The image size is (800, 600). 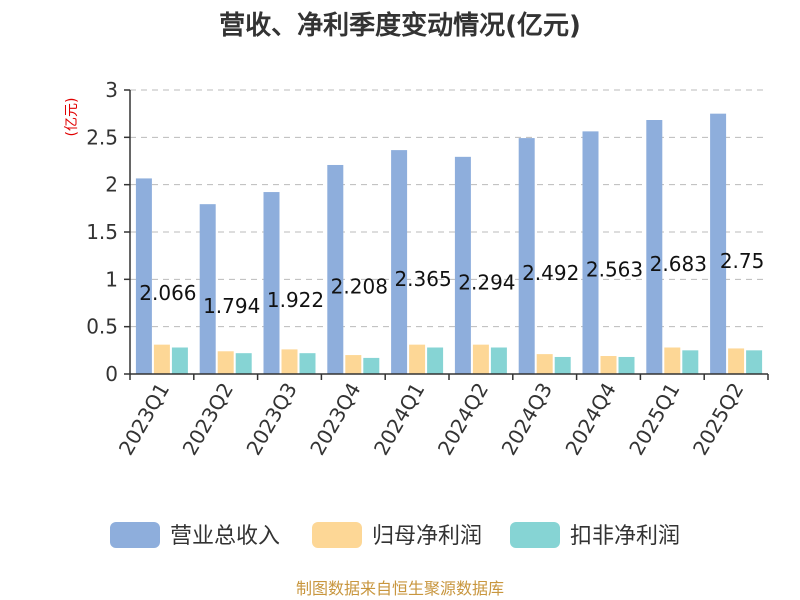 I want to click on legend-label: 营业总收入, so click(x=225, y=536).